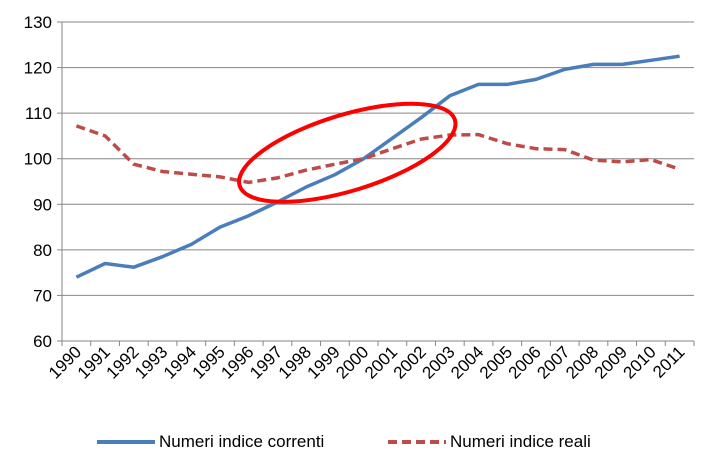 The image size is (712, 462). I want to click on y-tick-label: 70, so click(42, 295).